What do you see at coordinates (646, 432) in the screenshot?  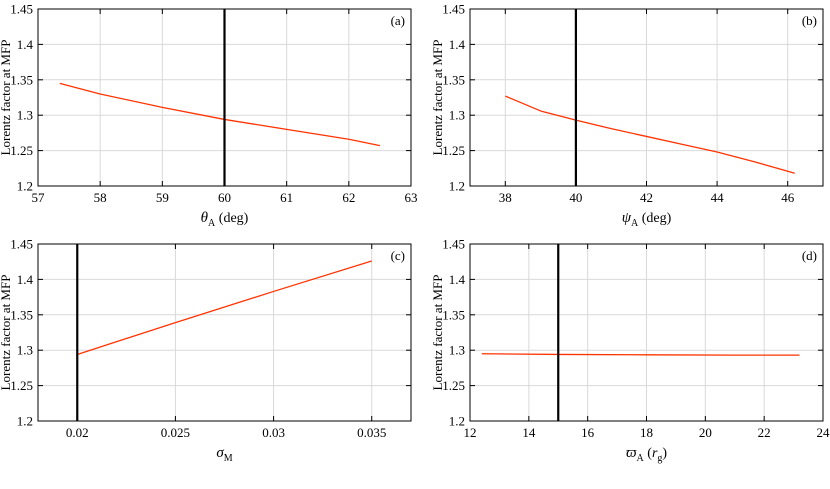 I see `x-tick-label: 18` at bounding box center [646, 432].